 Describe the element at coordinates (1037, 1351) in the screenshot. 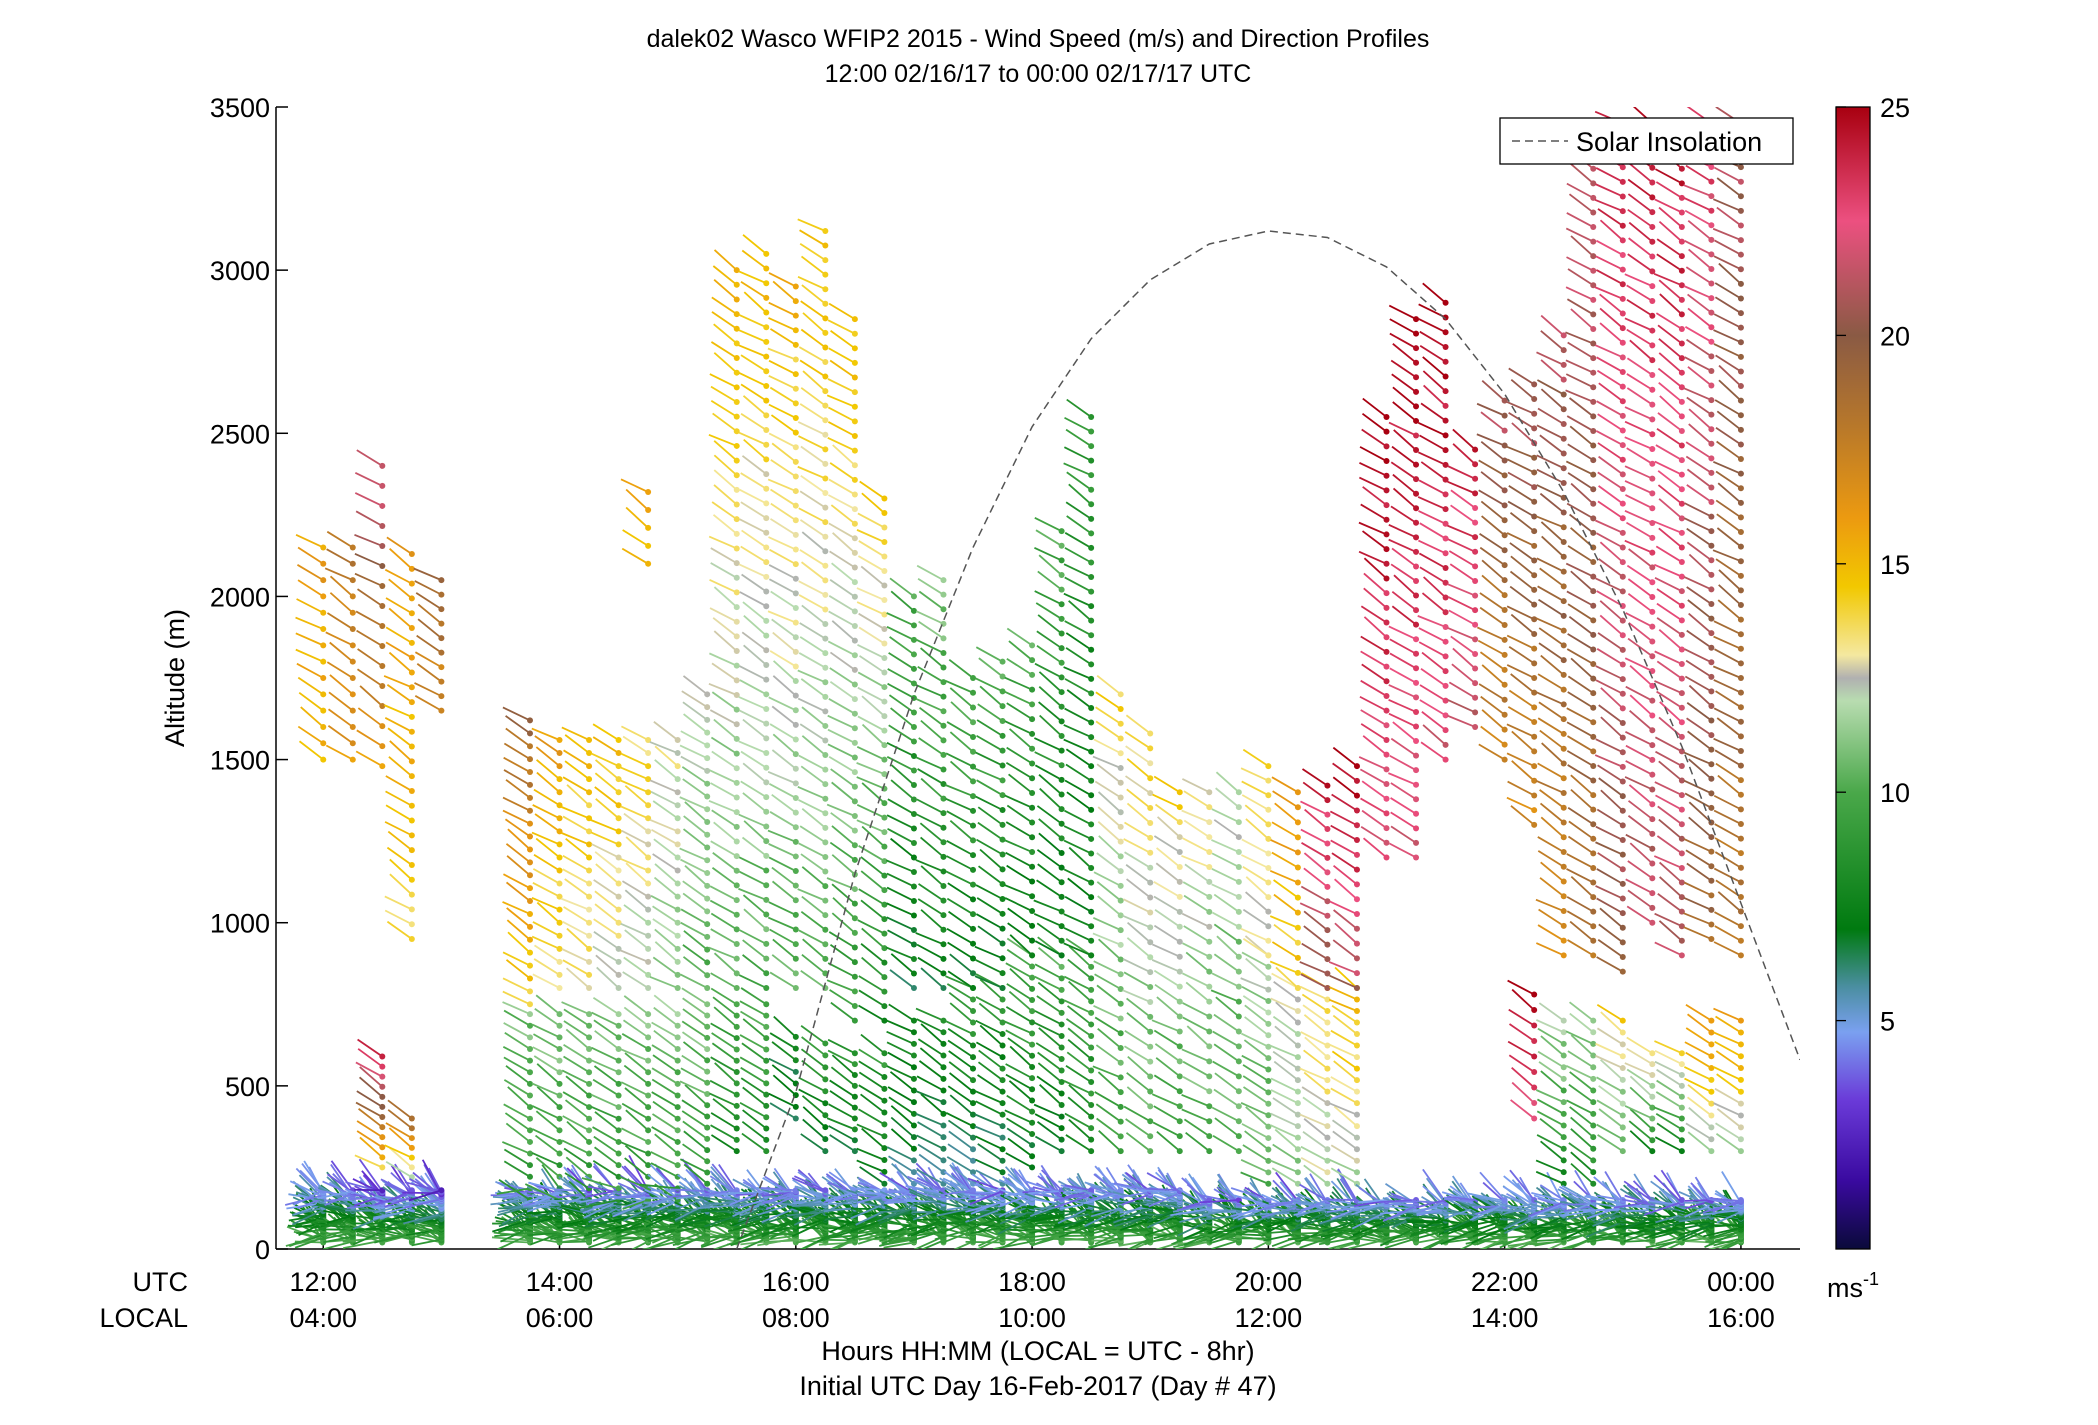

I see `x-axis-label: Hours HH:MM (LOCAL = UTC - 8hr)` at that location.